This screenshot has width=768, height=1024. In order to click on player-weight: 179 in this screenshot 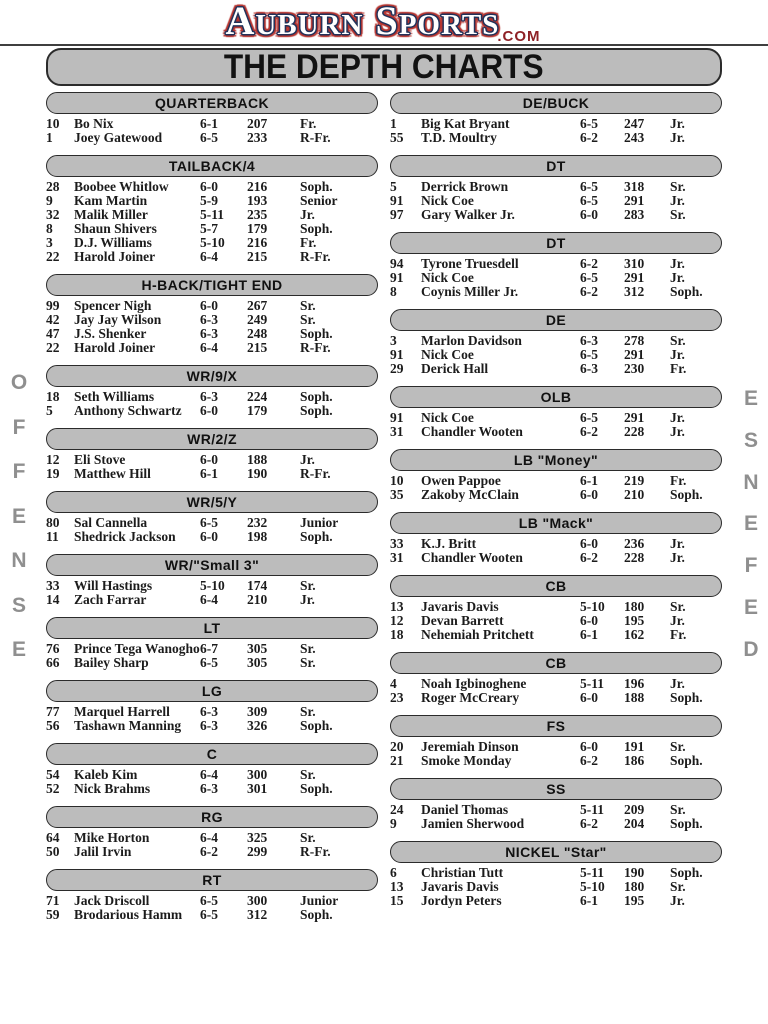, I will do `click(257, 410)`.